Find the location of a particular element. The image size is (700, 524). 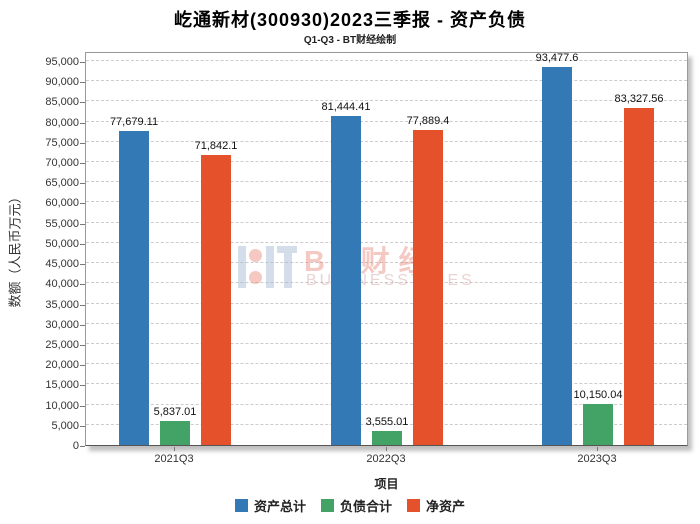

bar-负债合计-2021Q3 is located at coordinates (175, 433).